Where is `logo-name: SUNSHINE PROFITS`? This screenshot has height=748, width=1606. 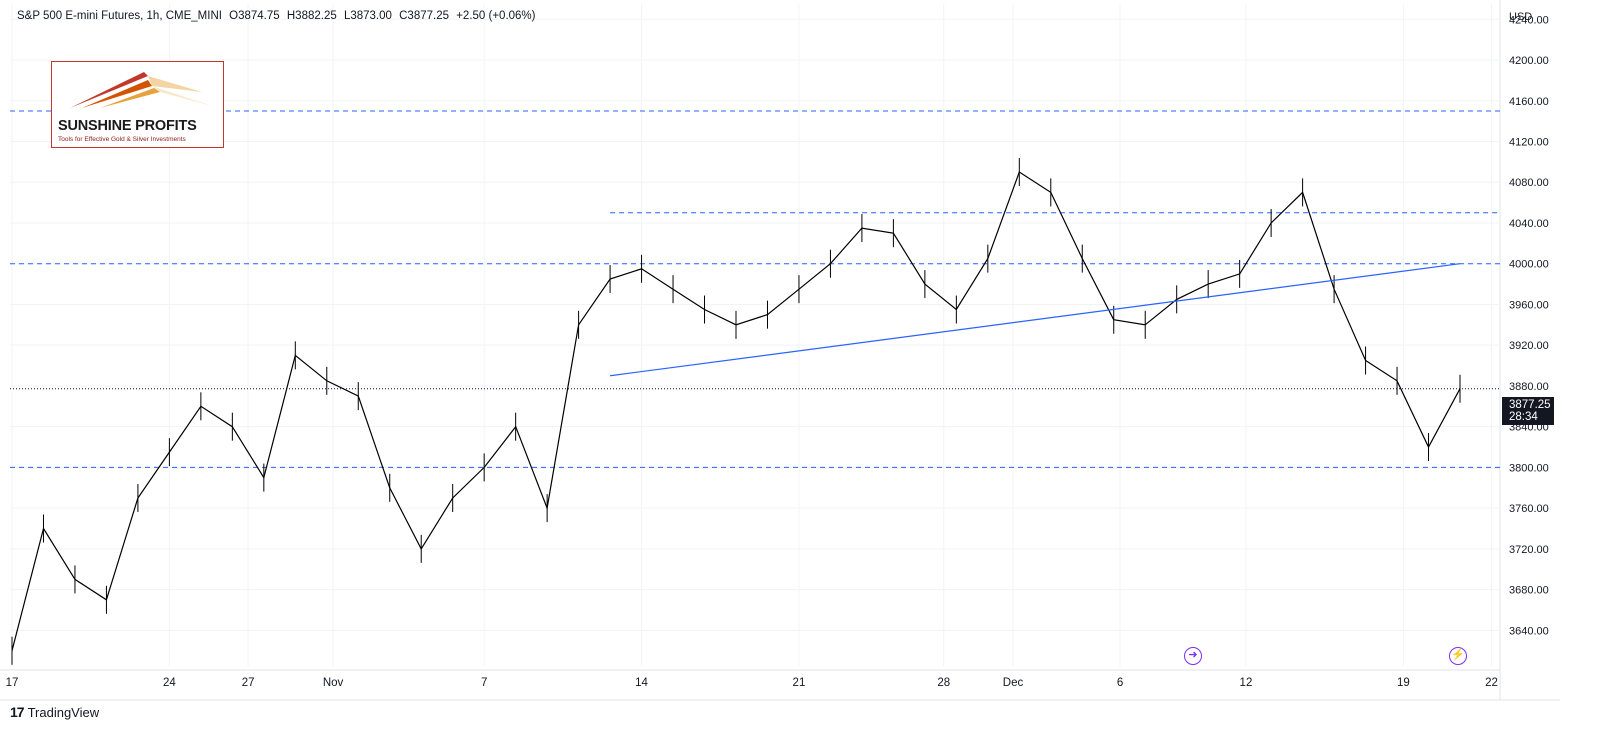 logo-name: SUNSHINE PROFITS is located at coordinates (127, 126).